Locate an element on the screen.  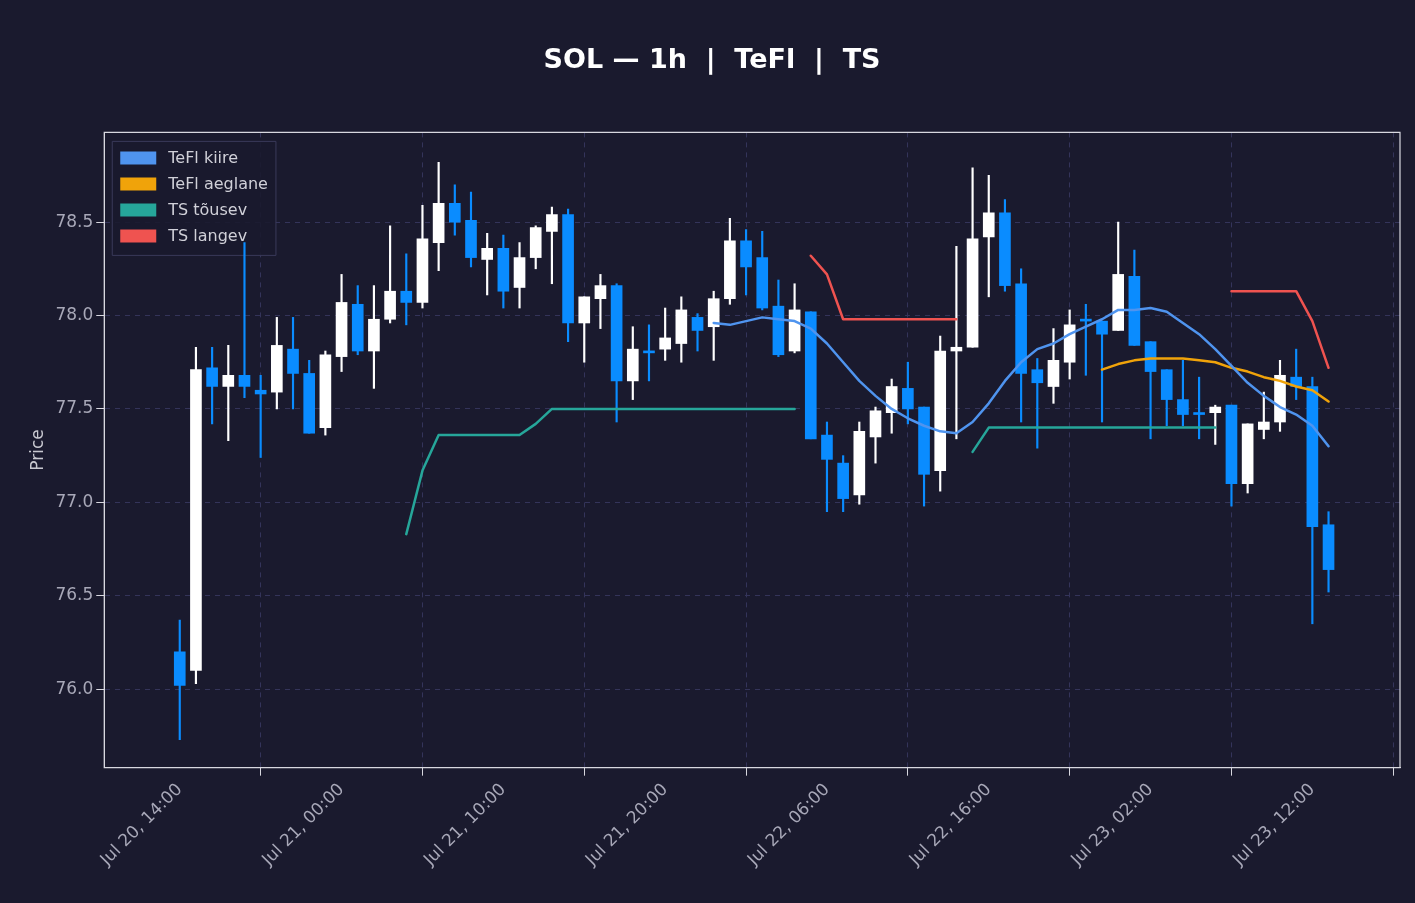
y-tick-label: 77.5 is located at coordinates (74, 407).